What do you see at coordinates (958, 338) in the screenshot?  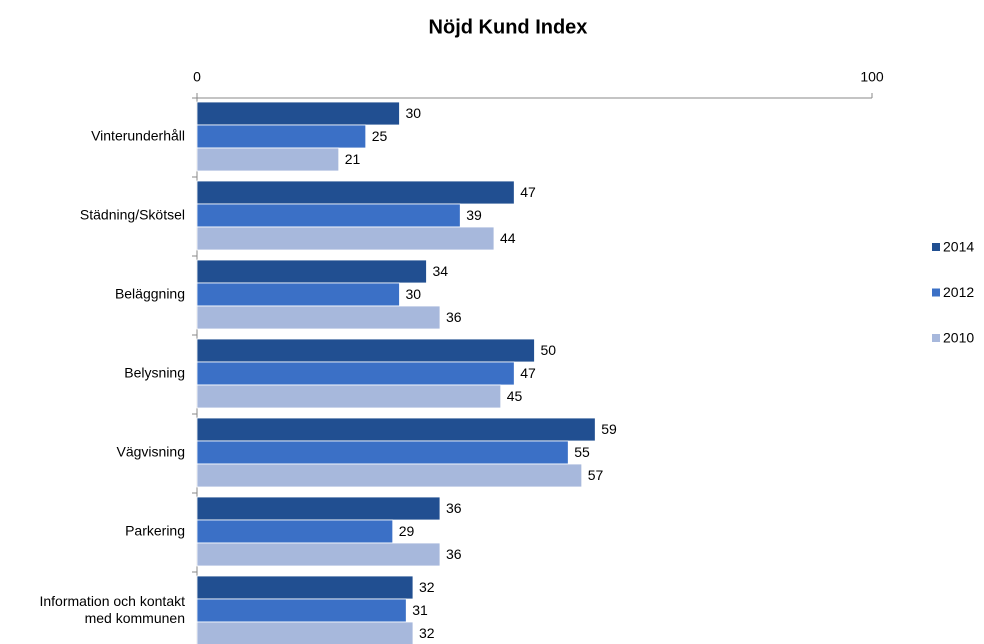 I see `legend-label: 2010` at bounding box center [958, 338].